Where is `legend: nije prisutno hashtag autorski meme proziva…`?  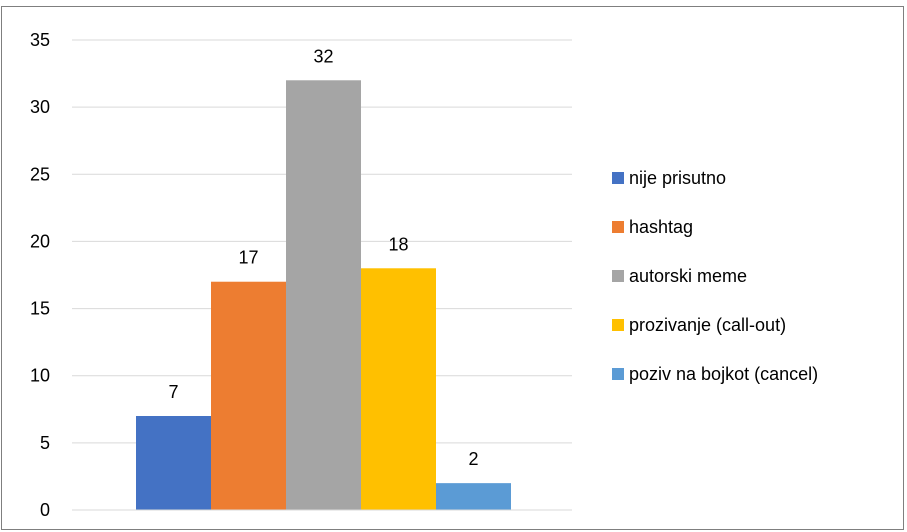 legend: nije prisutno hashtag autorski meme proziva… is located at coordinates (715, 288).